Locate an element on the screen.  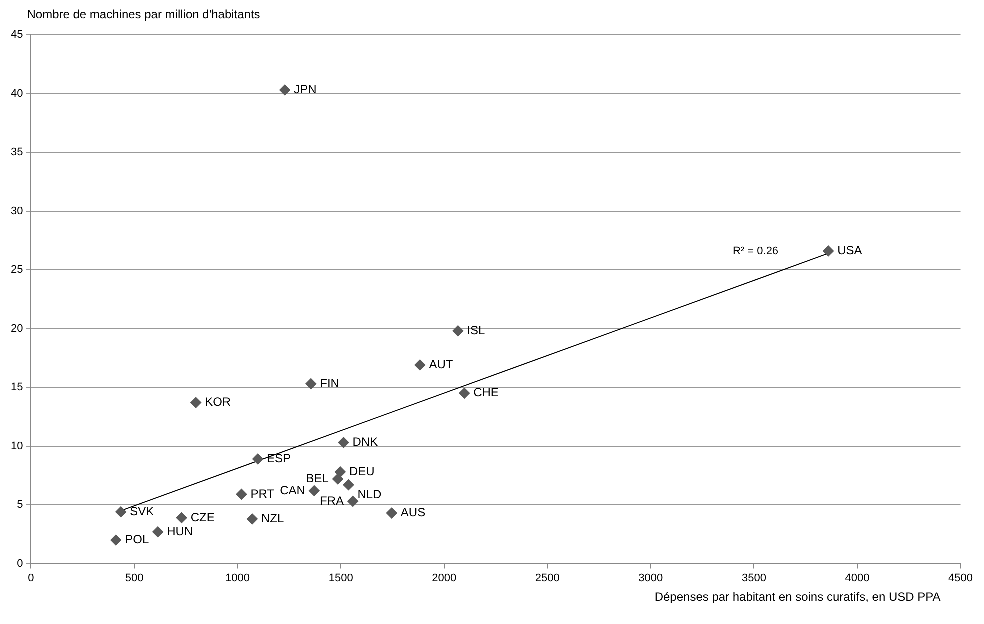
annotation: DNK is located at coordinates (365, 442).